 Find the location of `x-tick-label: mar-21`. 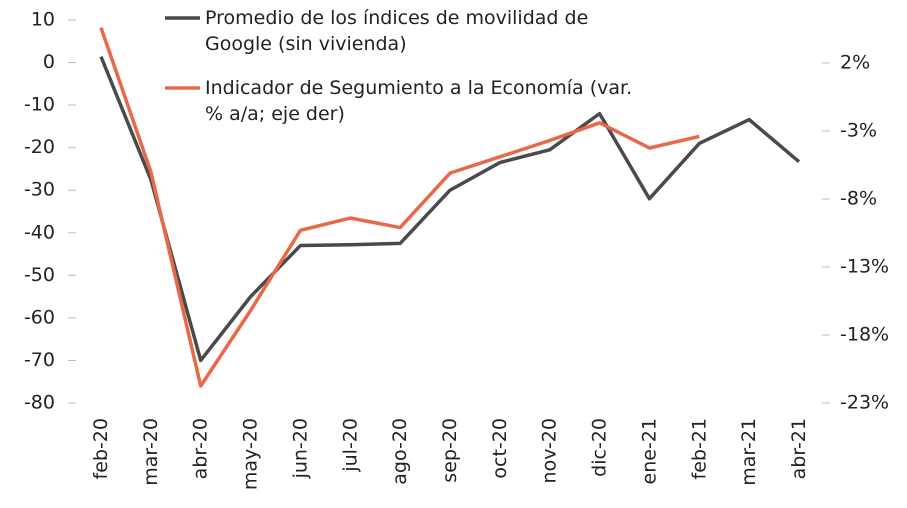

x-tick-label: mar-21 is located at coordinates (749, 452).